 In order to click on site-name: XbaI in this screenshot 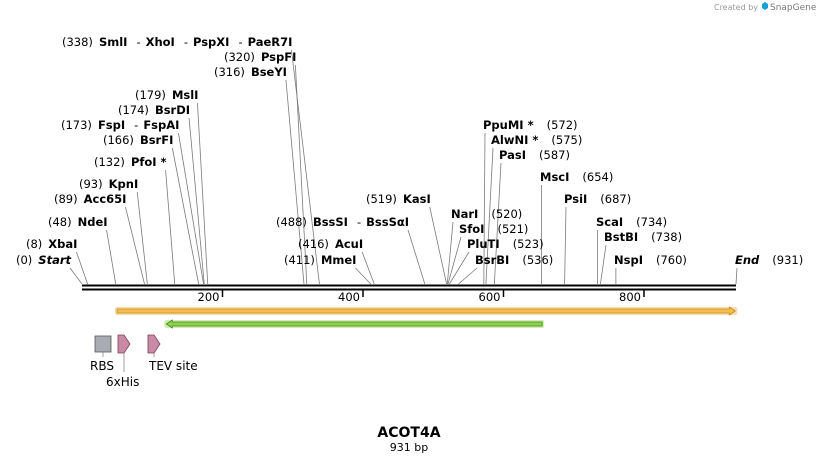, I will do `click(62, 244)`.